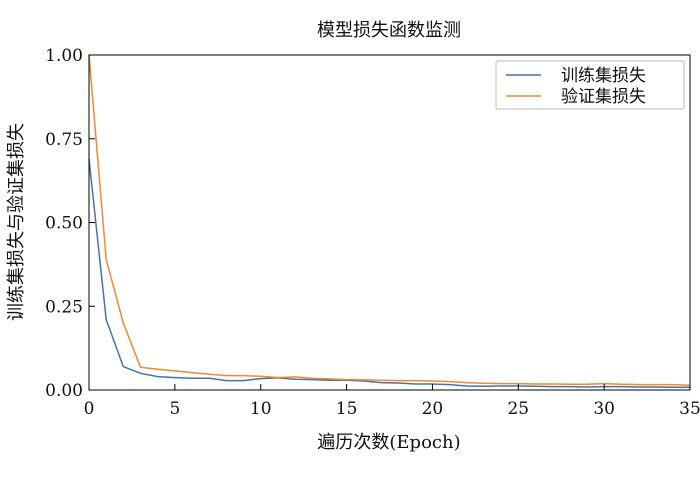 The width and height of the screenshot is (700, 477). I want to click on x-tick-label: 25, so click(518, 409).